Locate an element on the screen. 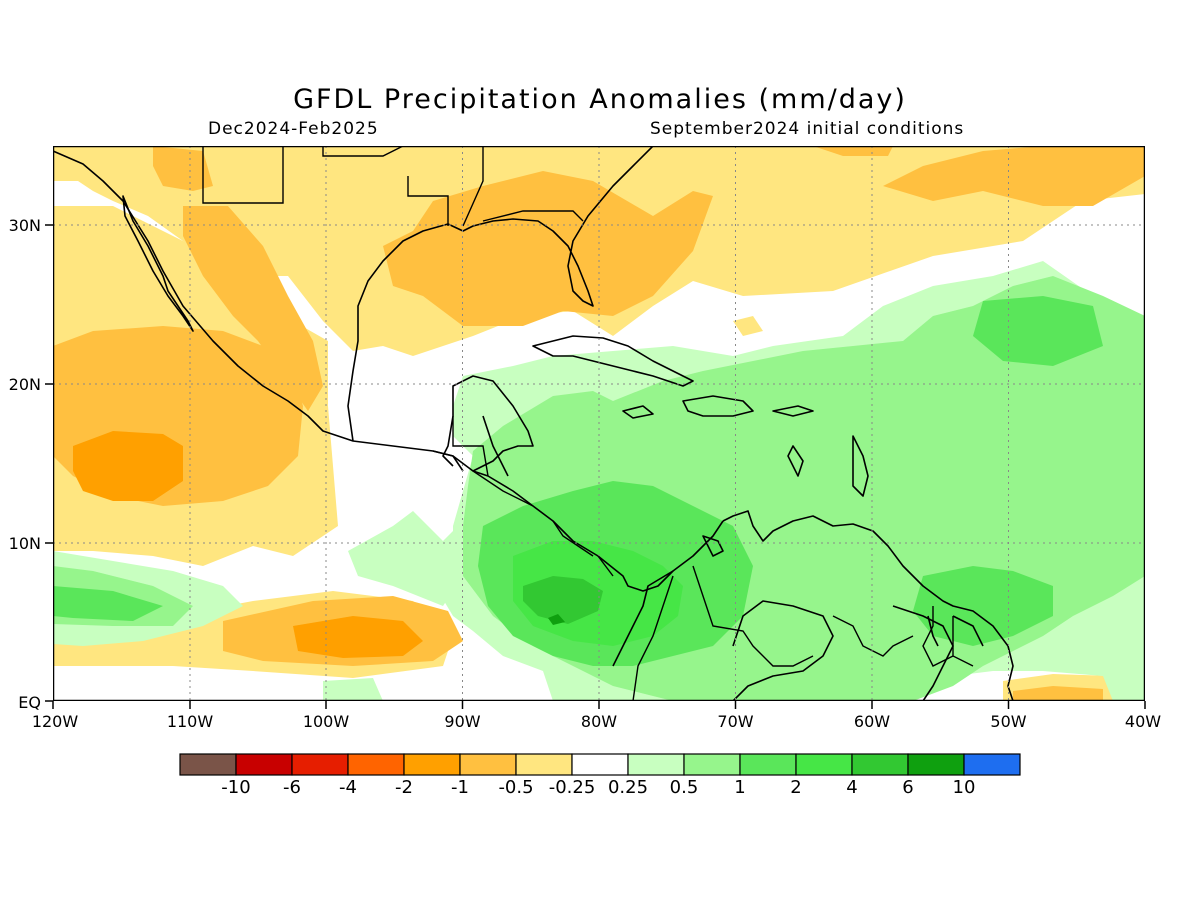 The image size is (1200, 900). legend-swatches is located at coordinates (600, 764).